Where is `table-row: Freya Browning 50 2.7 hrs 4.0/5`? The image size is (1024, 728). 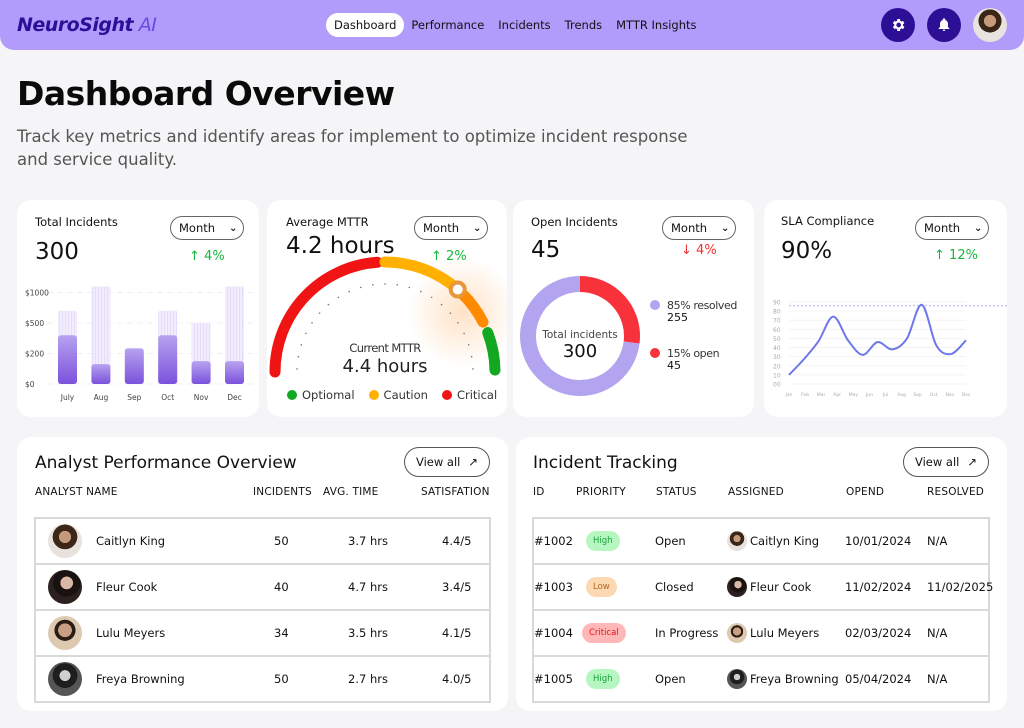 table-row: Freya Browning 50 2.7 hrs 4.0/5 is located at coordinates (262, 679).